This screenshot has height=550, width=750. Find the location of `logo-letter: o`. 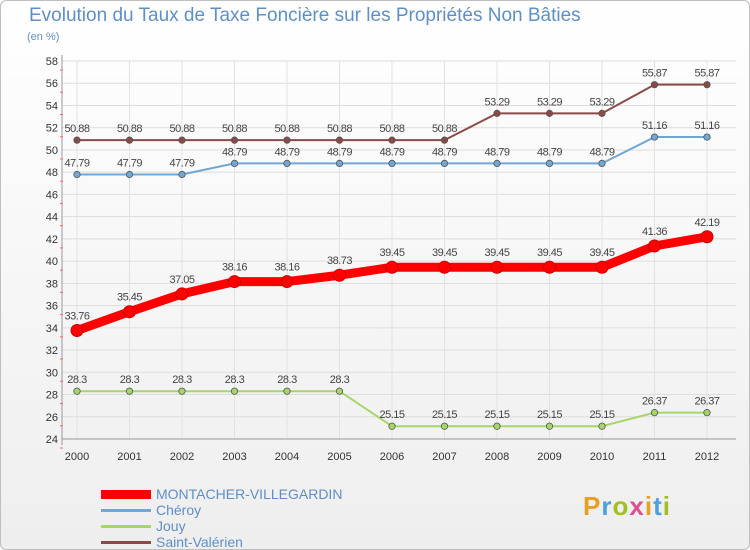

logo-letter: o is located at coordinates (621, 506).